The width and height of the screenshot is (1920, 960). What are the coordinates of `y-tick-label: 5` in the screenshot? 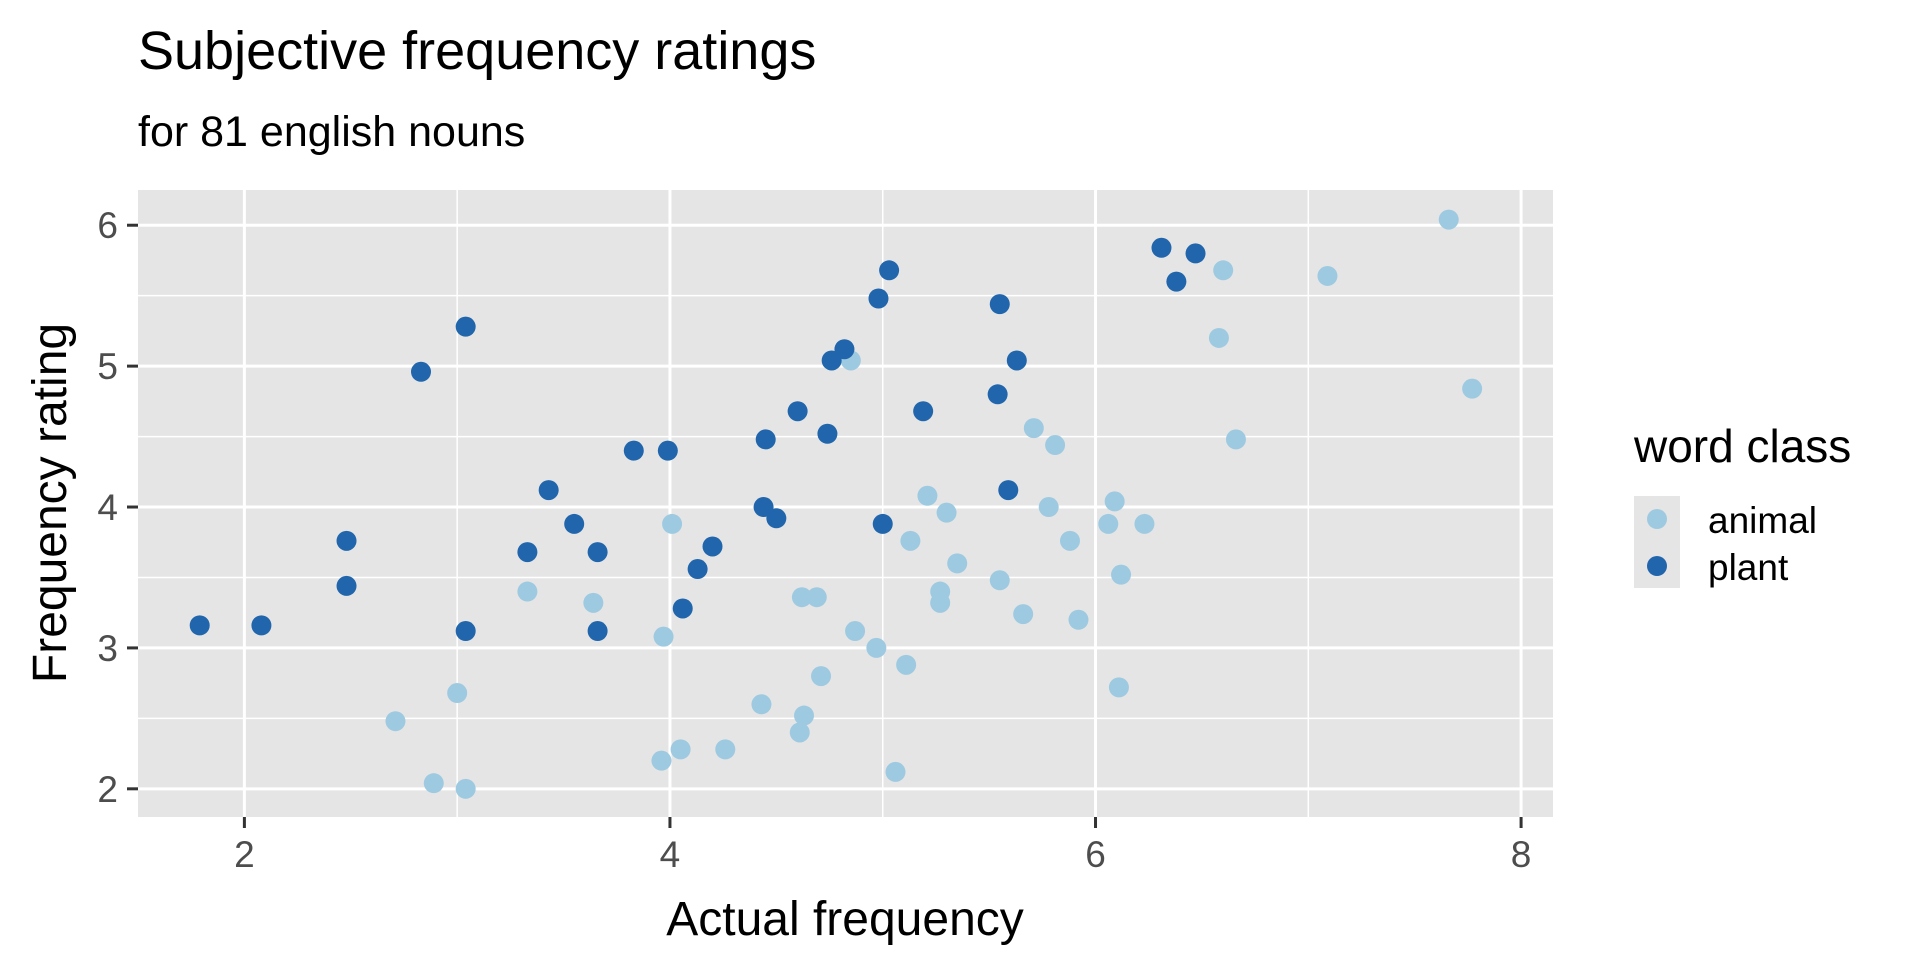 It's located at (107, 366).